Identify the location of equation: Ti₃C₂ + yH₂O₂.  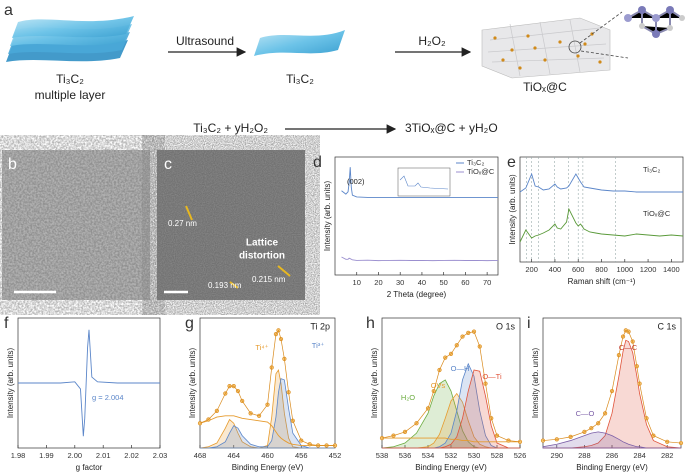
(230, 128).